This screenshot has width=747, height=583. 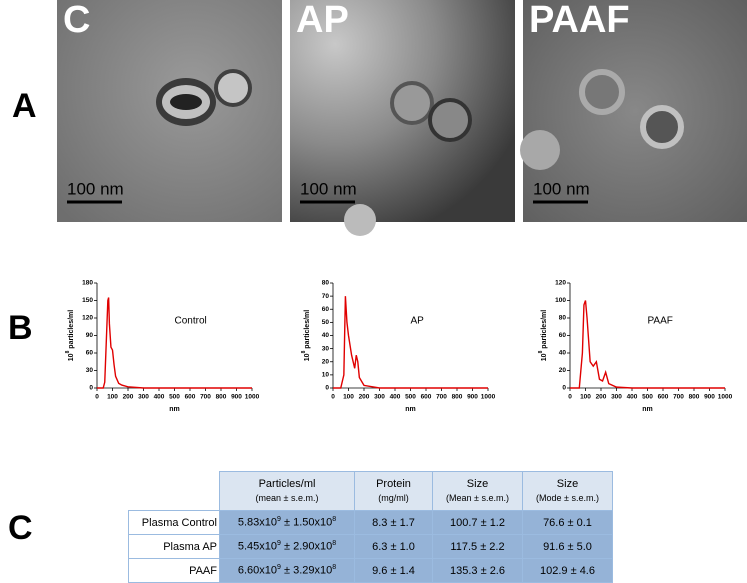 I want to click on header-subtitle: (Mode ± s.e.m.), so click(x=567, y=498).